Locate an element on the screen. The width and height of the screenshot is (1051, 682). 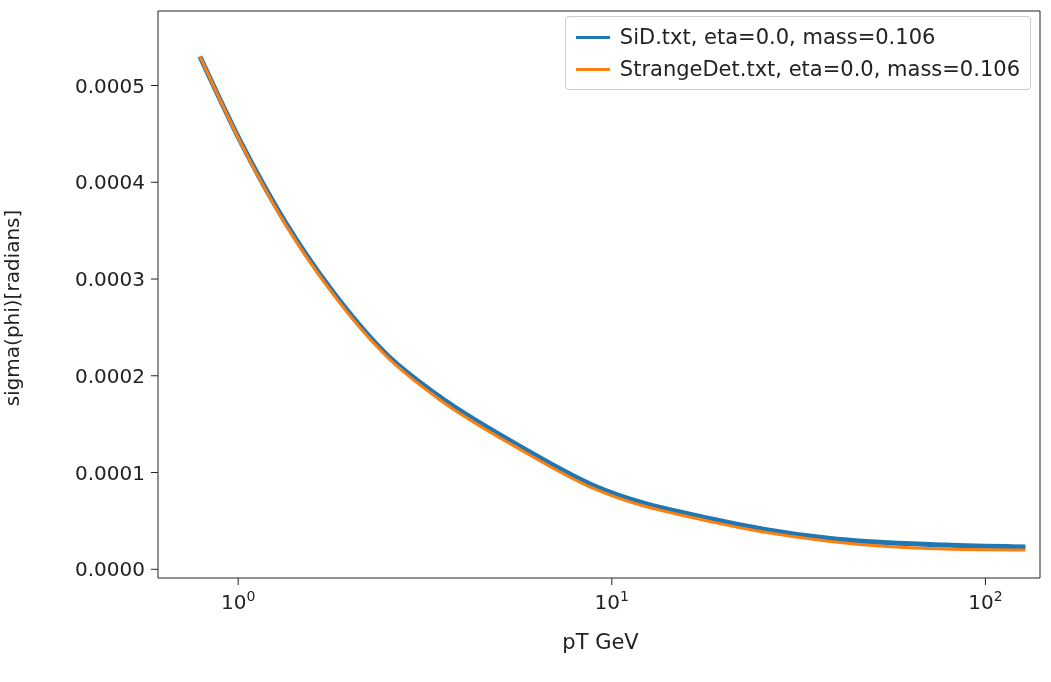
y-axis-title: sigma(phi)[radians] is located at coordinates (12, 308).